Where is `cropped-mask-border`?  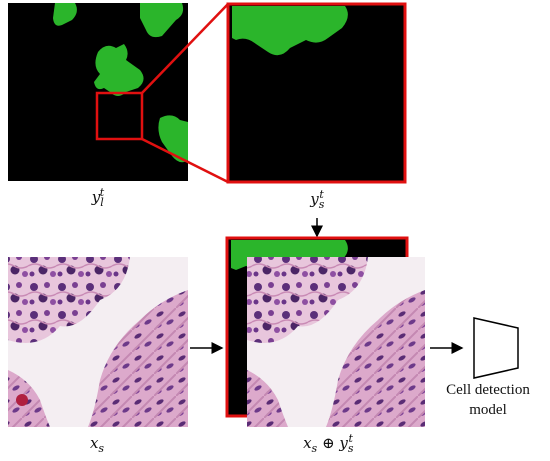 cropped-mask-border is located at coordinates (316, 93).